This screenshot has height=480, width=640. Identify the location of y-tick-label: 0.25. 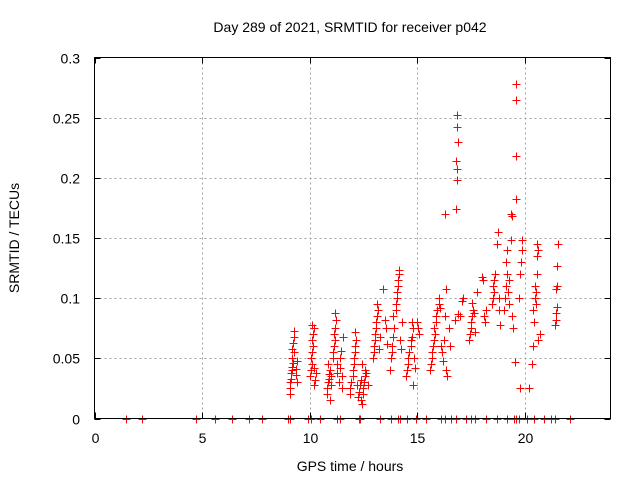
(66, 119).